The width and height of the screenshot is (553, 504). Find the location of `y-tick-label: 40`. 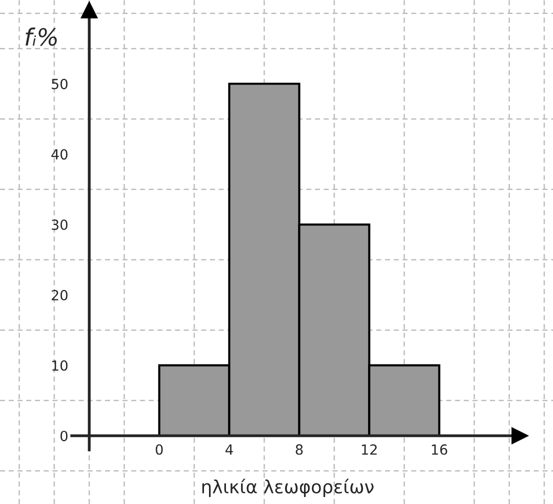

y-tick-label: 40 is located at coordinates (59, 154).